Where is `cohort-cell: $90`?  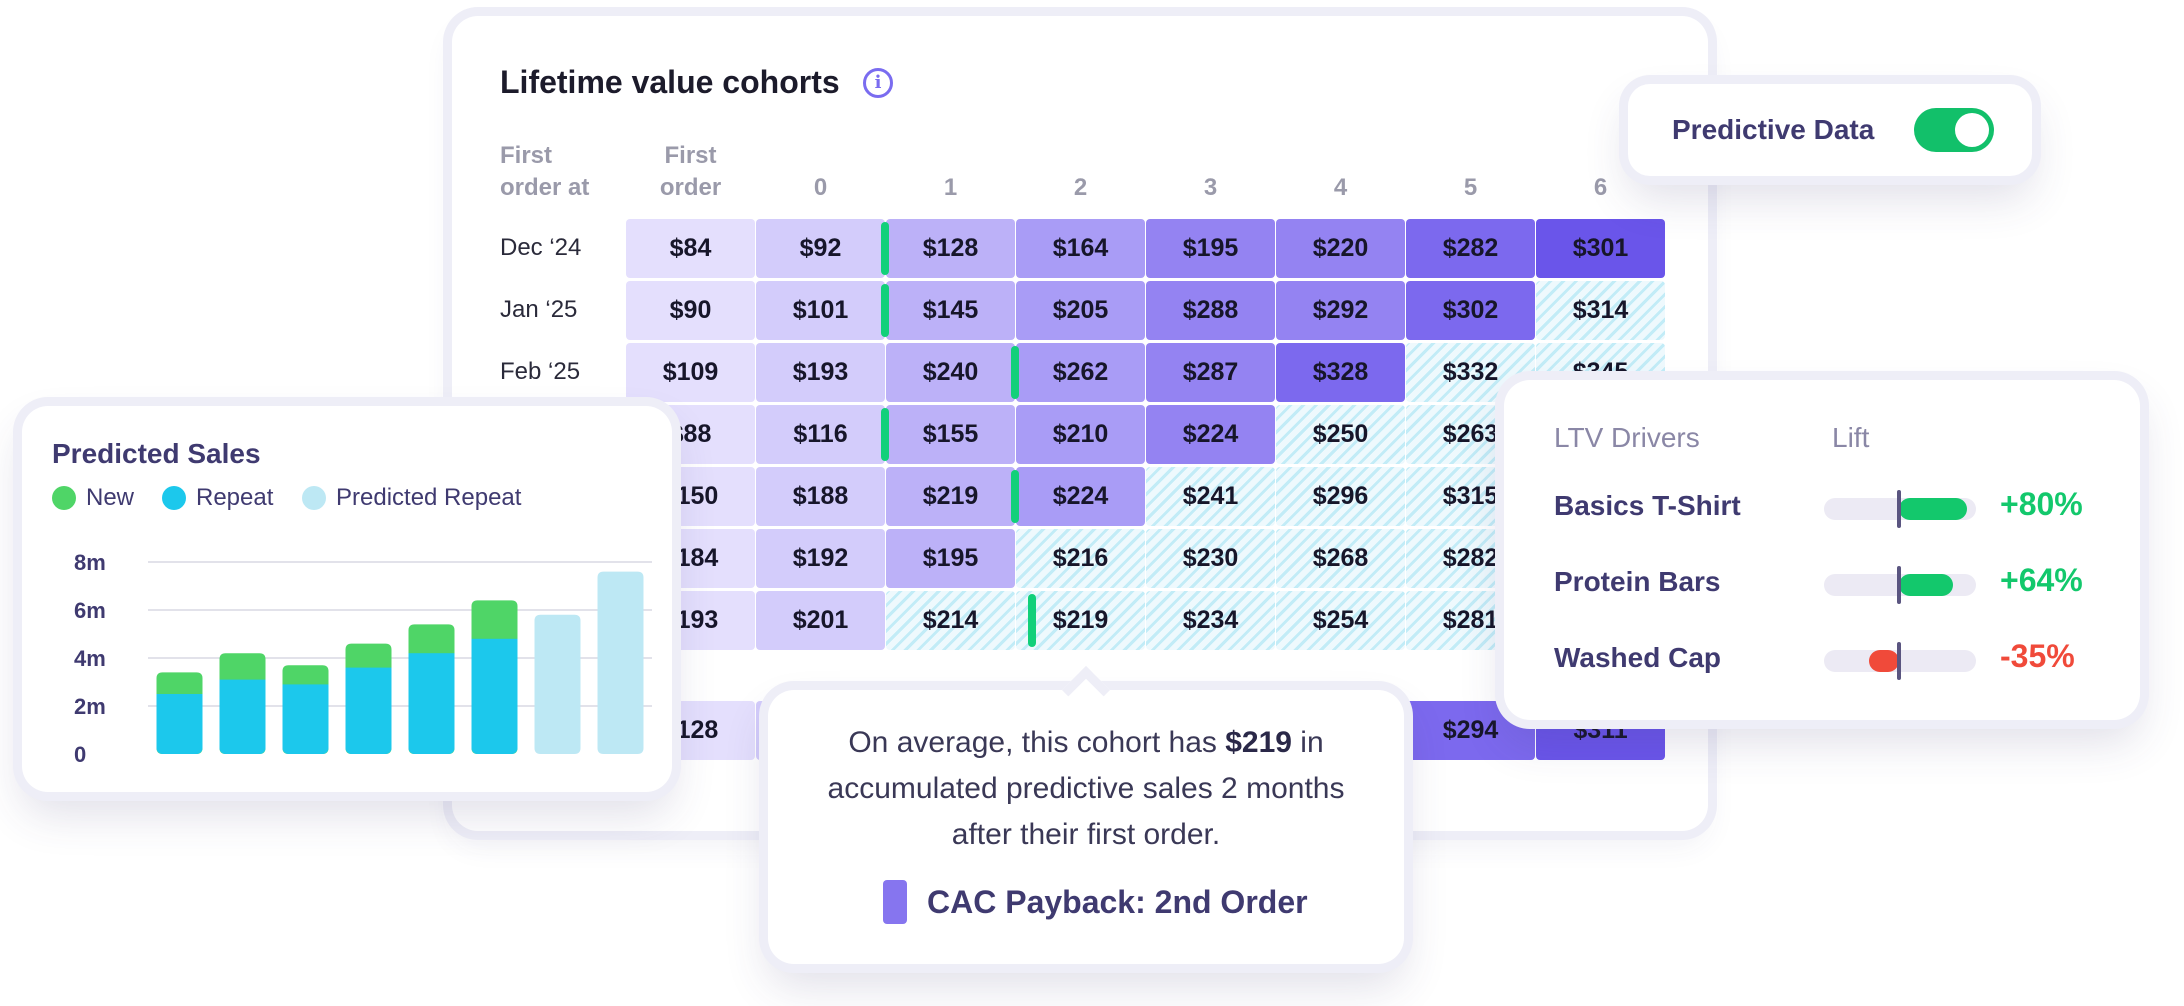
cohort-cell: $90 is located at coordinates (690, 310).